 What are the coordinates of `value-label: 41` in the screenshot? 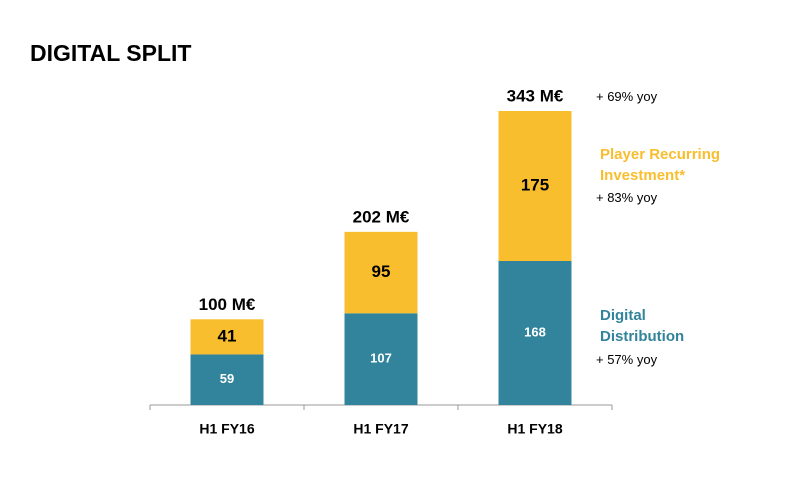 It's located at (227, 335).